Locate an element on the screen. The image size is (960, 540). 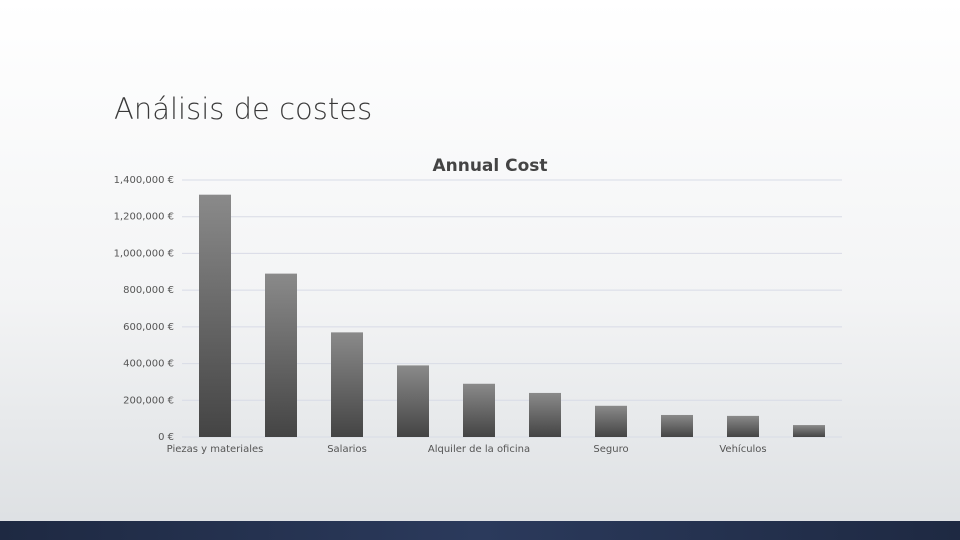
y-tick-label: 200,000 € is located at coordinates (148, 400).